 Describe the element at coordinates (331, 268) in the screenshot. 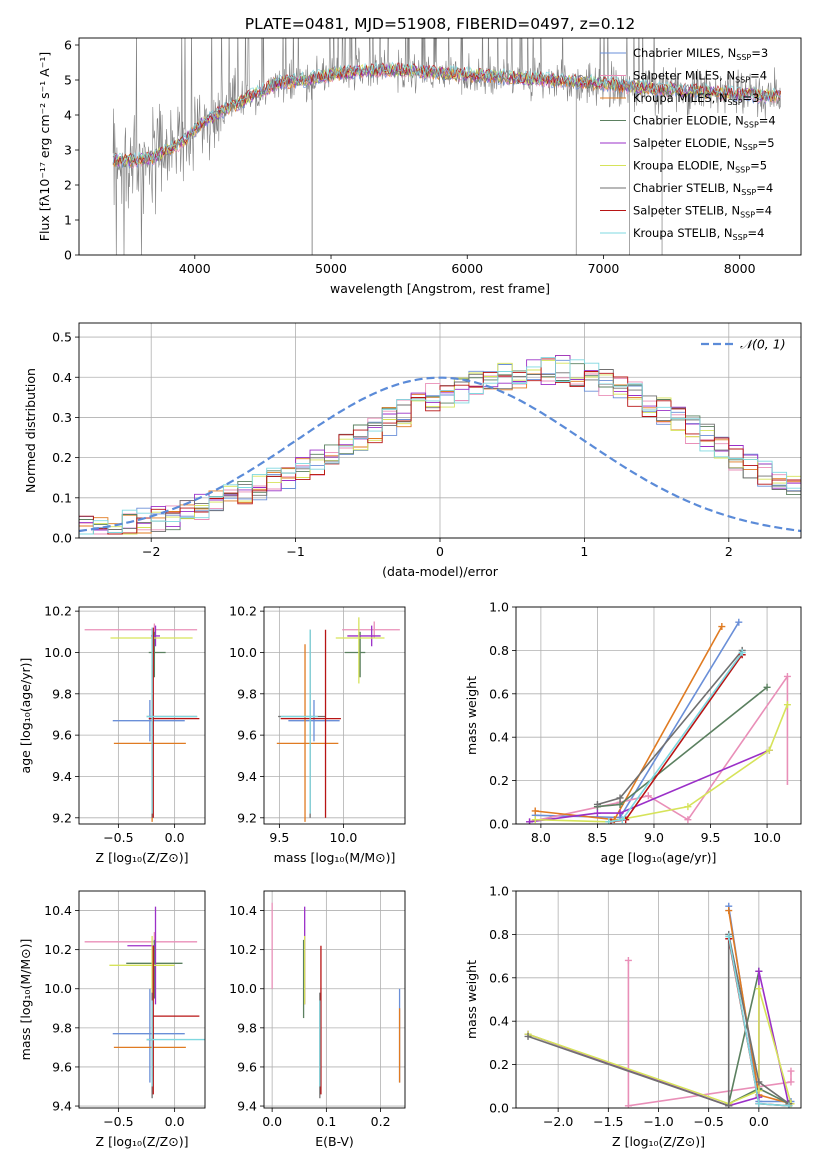

I see `x-tick-label: 5000` at that location.